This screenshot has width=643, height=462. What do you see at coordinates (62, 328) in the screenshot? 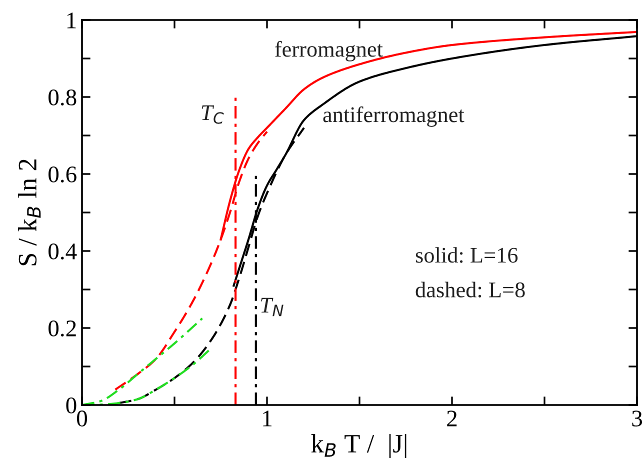
I see `y-tick-label: 0.2` at bounding box center [62, 328].